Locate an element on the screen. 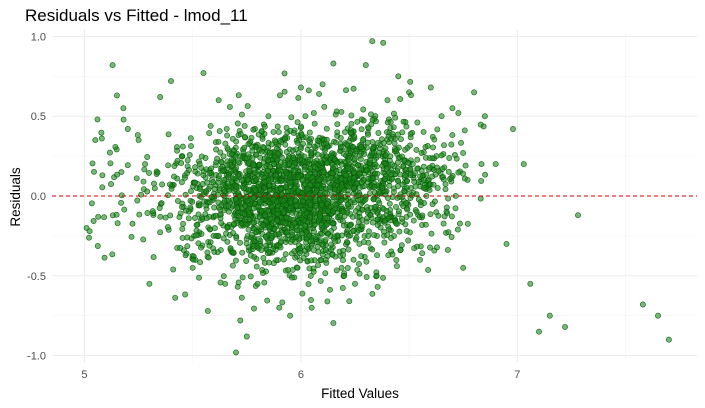 The height and width of the screenshot is (408, 705). y-axis-ticks: -1.0 -0.5 0.0 0.5 1.0 is located at coordinates (36, 196).